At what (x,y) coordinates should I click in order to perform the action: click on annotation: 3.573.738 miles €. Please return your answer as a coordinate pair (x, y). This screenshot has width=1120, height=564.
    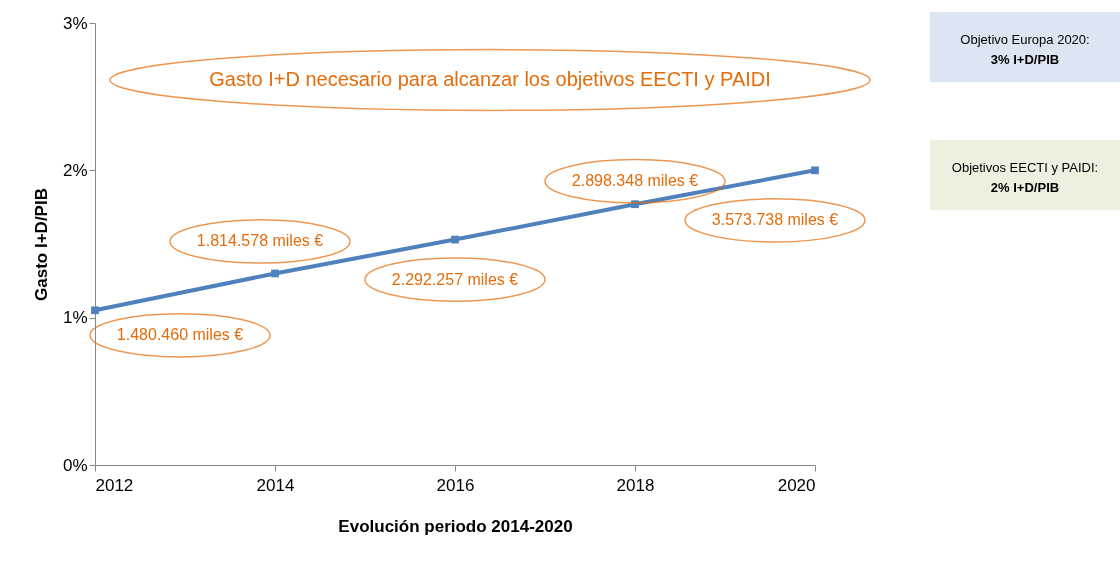
    Looking at the image, I should click on (775, 220).